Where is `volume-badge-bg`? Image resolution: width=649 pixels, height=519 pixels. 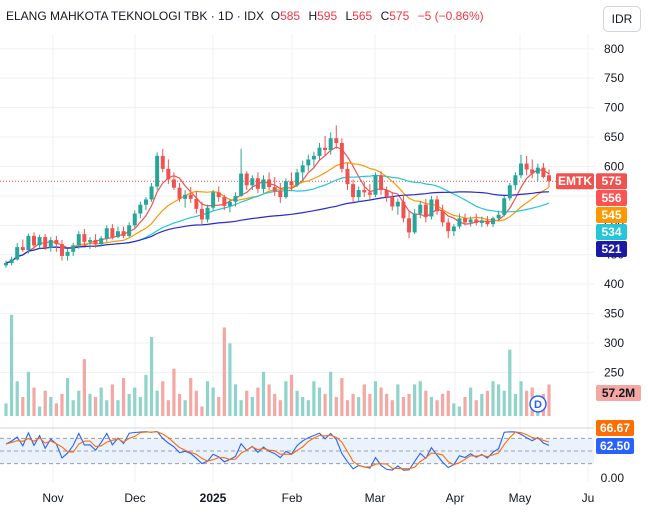 volume-badge-bg is located at coordinates (618, 393).